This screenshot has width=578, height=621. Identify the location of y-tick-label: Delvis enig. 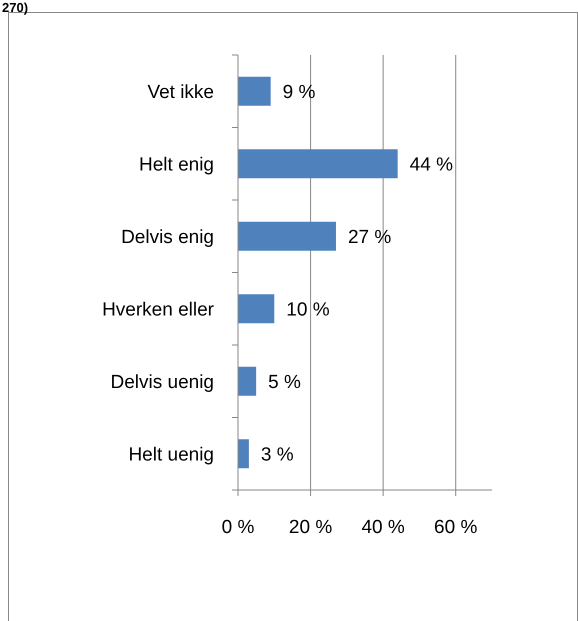
(167, 237).